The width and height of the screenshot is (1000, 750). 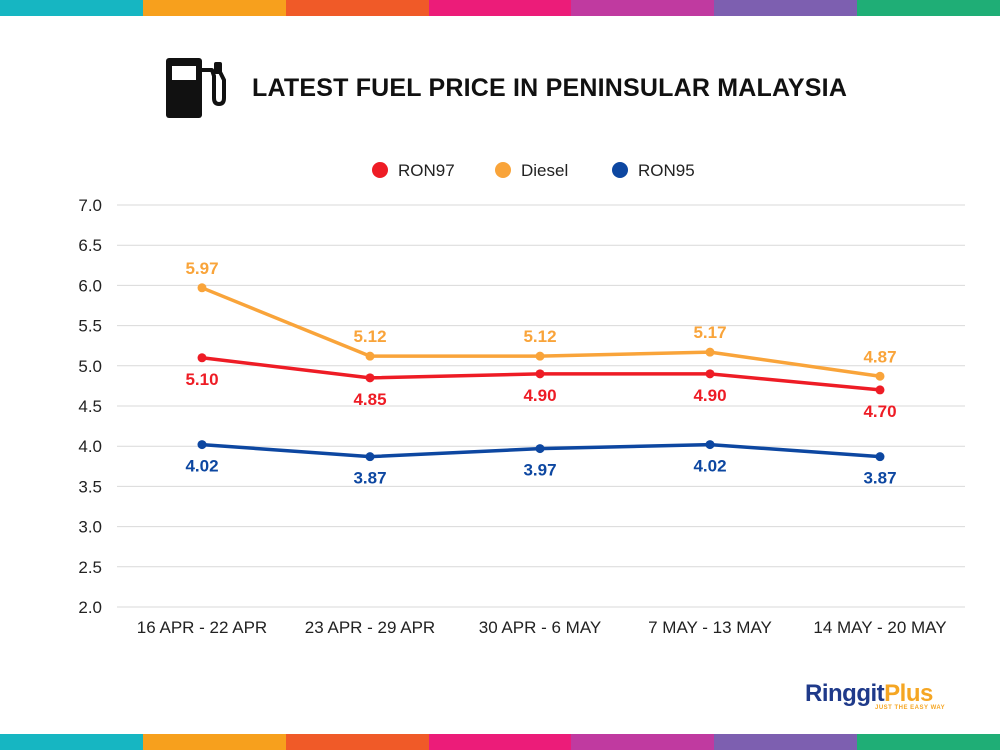 What do you see at coordinates (90, 446) in the screenshot?
I see `y-tick-label: 4.0` at bounding box center [90, 446].